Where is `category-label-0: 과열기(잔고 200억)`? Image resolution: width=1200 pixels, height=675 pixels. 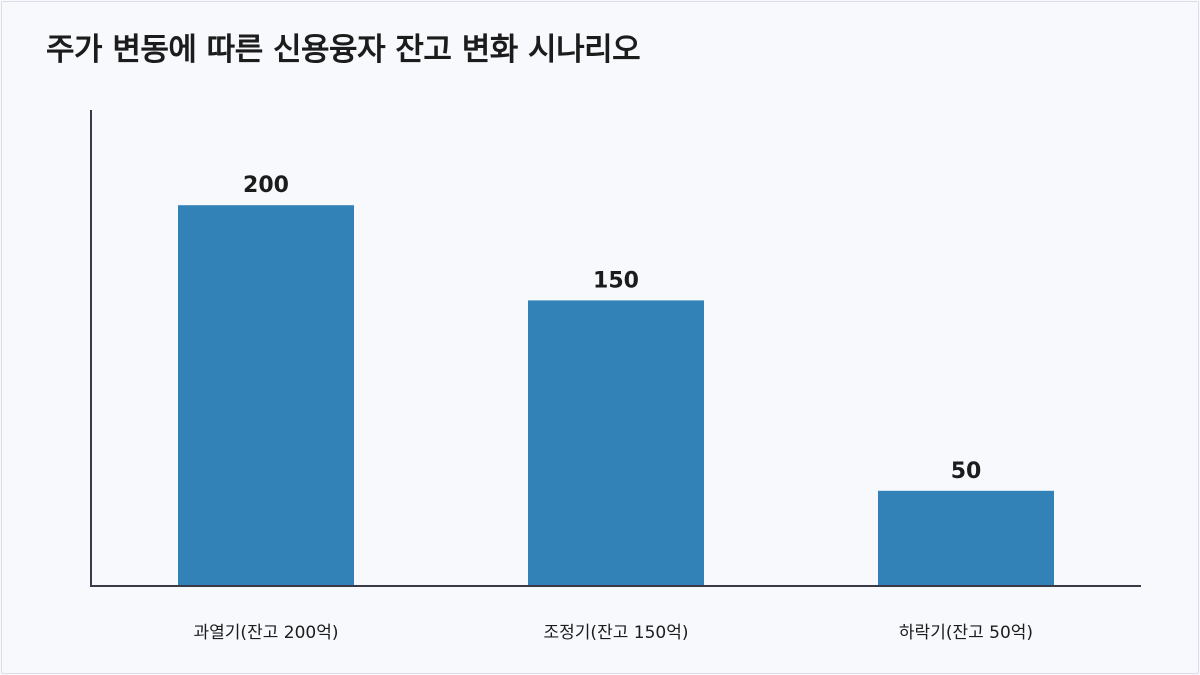 category-label-0: 과열기(잔고 200억) is located at coordinates (266, 633).